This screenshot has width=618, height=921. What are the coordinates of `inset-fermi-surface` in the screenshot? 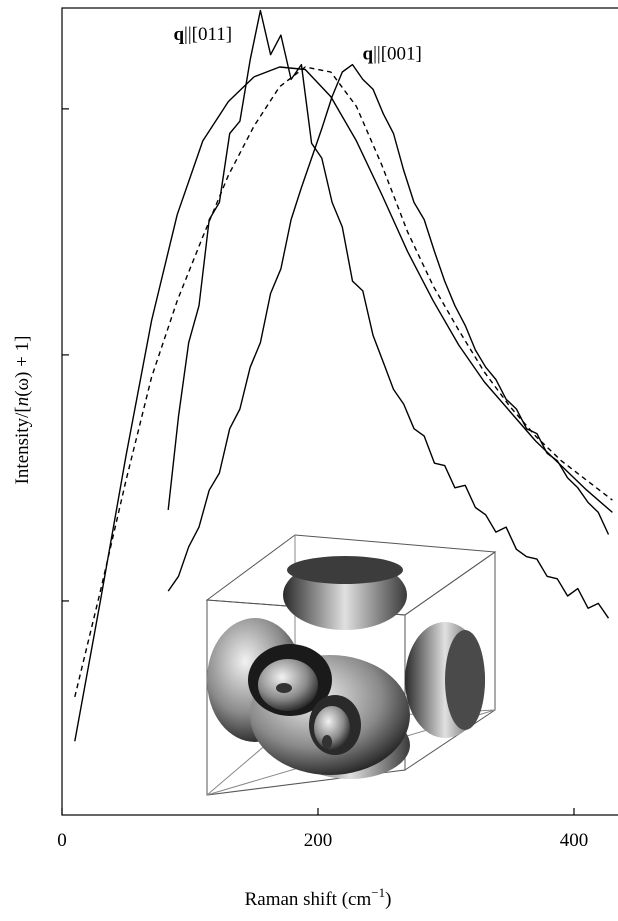 It's located at (351, 665).